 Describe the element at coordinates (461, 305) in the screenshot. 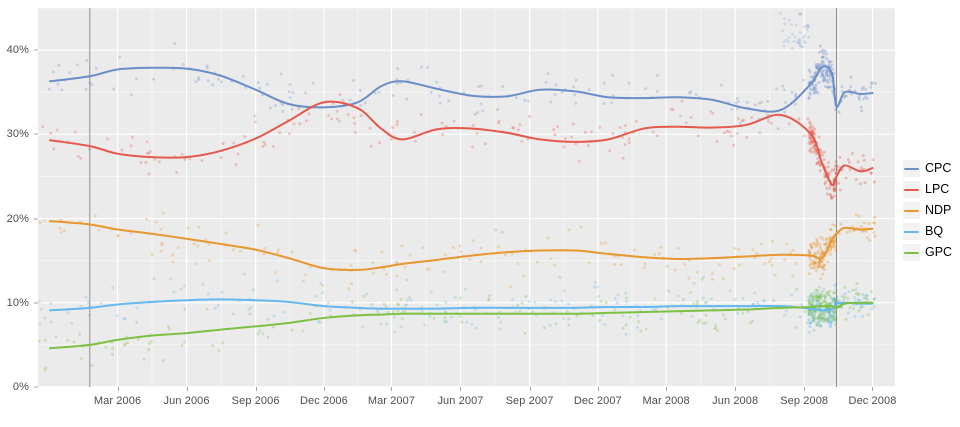

I see `trend-line-bq` at that location.